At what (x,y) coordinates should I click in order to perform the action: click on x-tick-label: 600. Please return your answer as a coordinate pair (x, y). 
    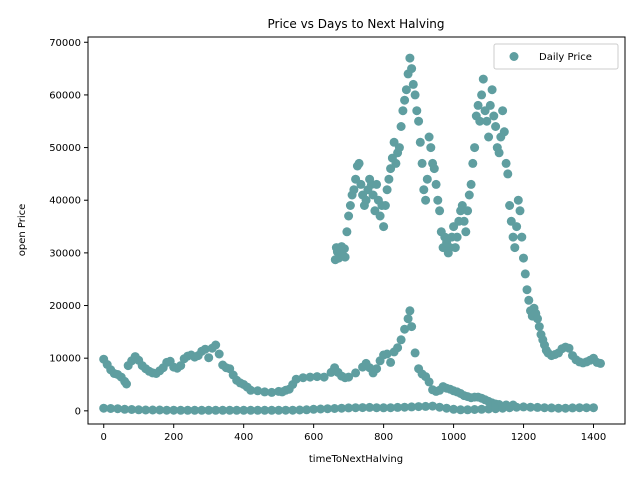
    Looking at the image, I should click on (313, 437).